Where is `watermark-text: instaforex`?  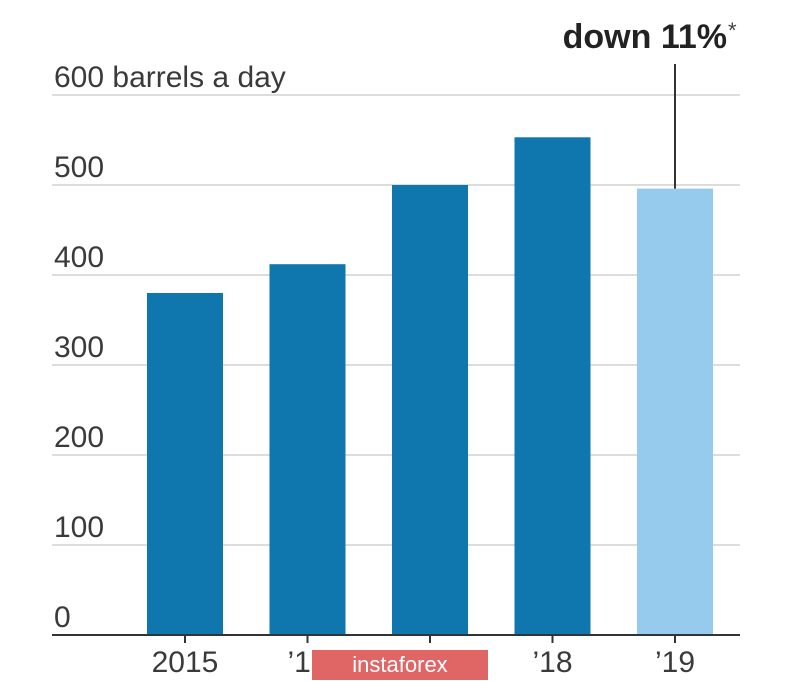
watermark-text: instaforex is located at coordinates (400, 664).